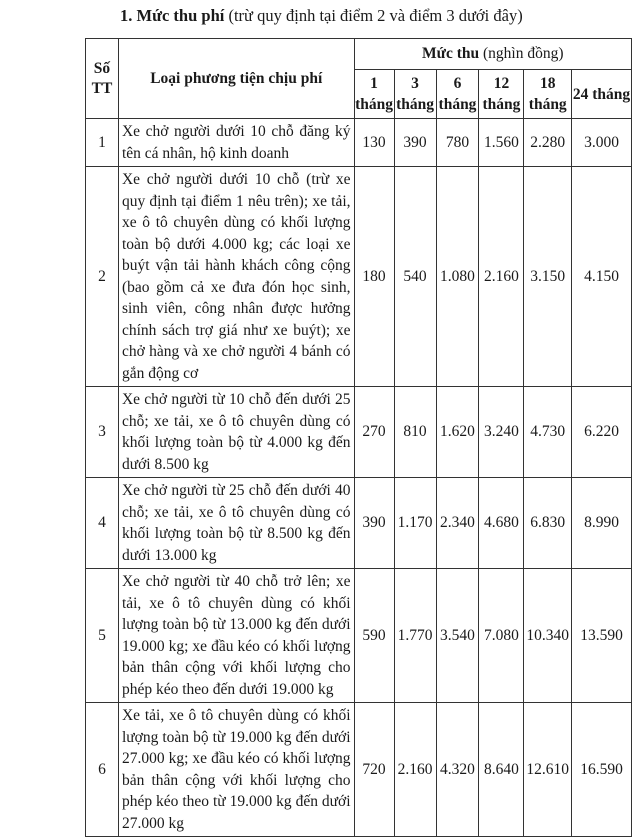 This screenshot has height=837, width=640. Describe the element at coordinates (548, 276) in the screenshot. I see `fee-value: 3.150` at that location.